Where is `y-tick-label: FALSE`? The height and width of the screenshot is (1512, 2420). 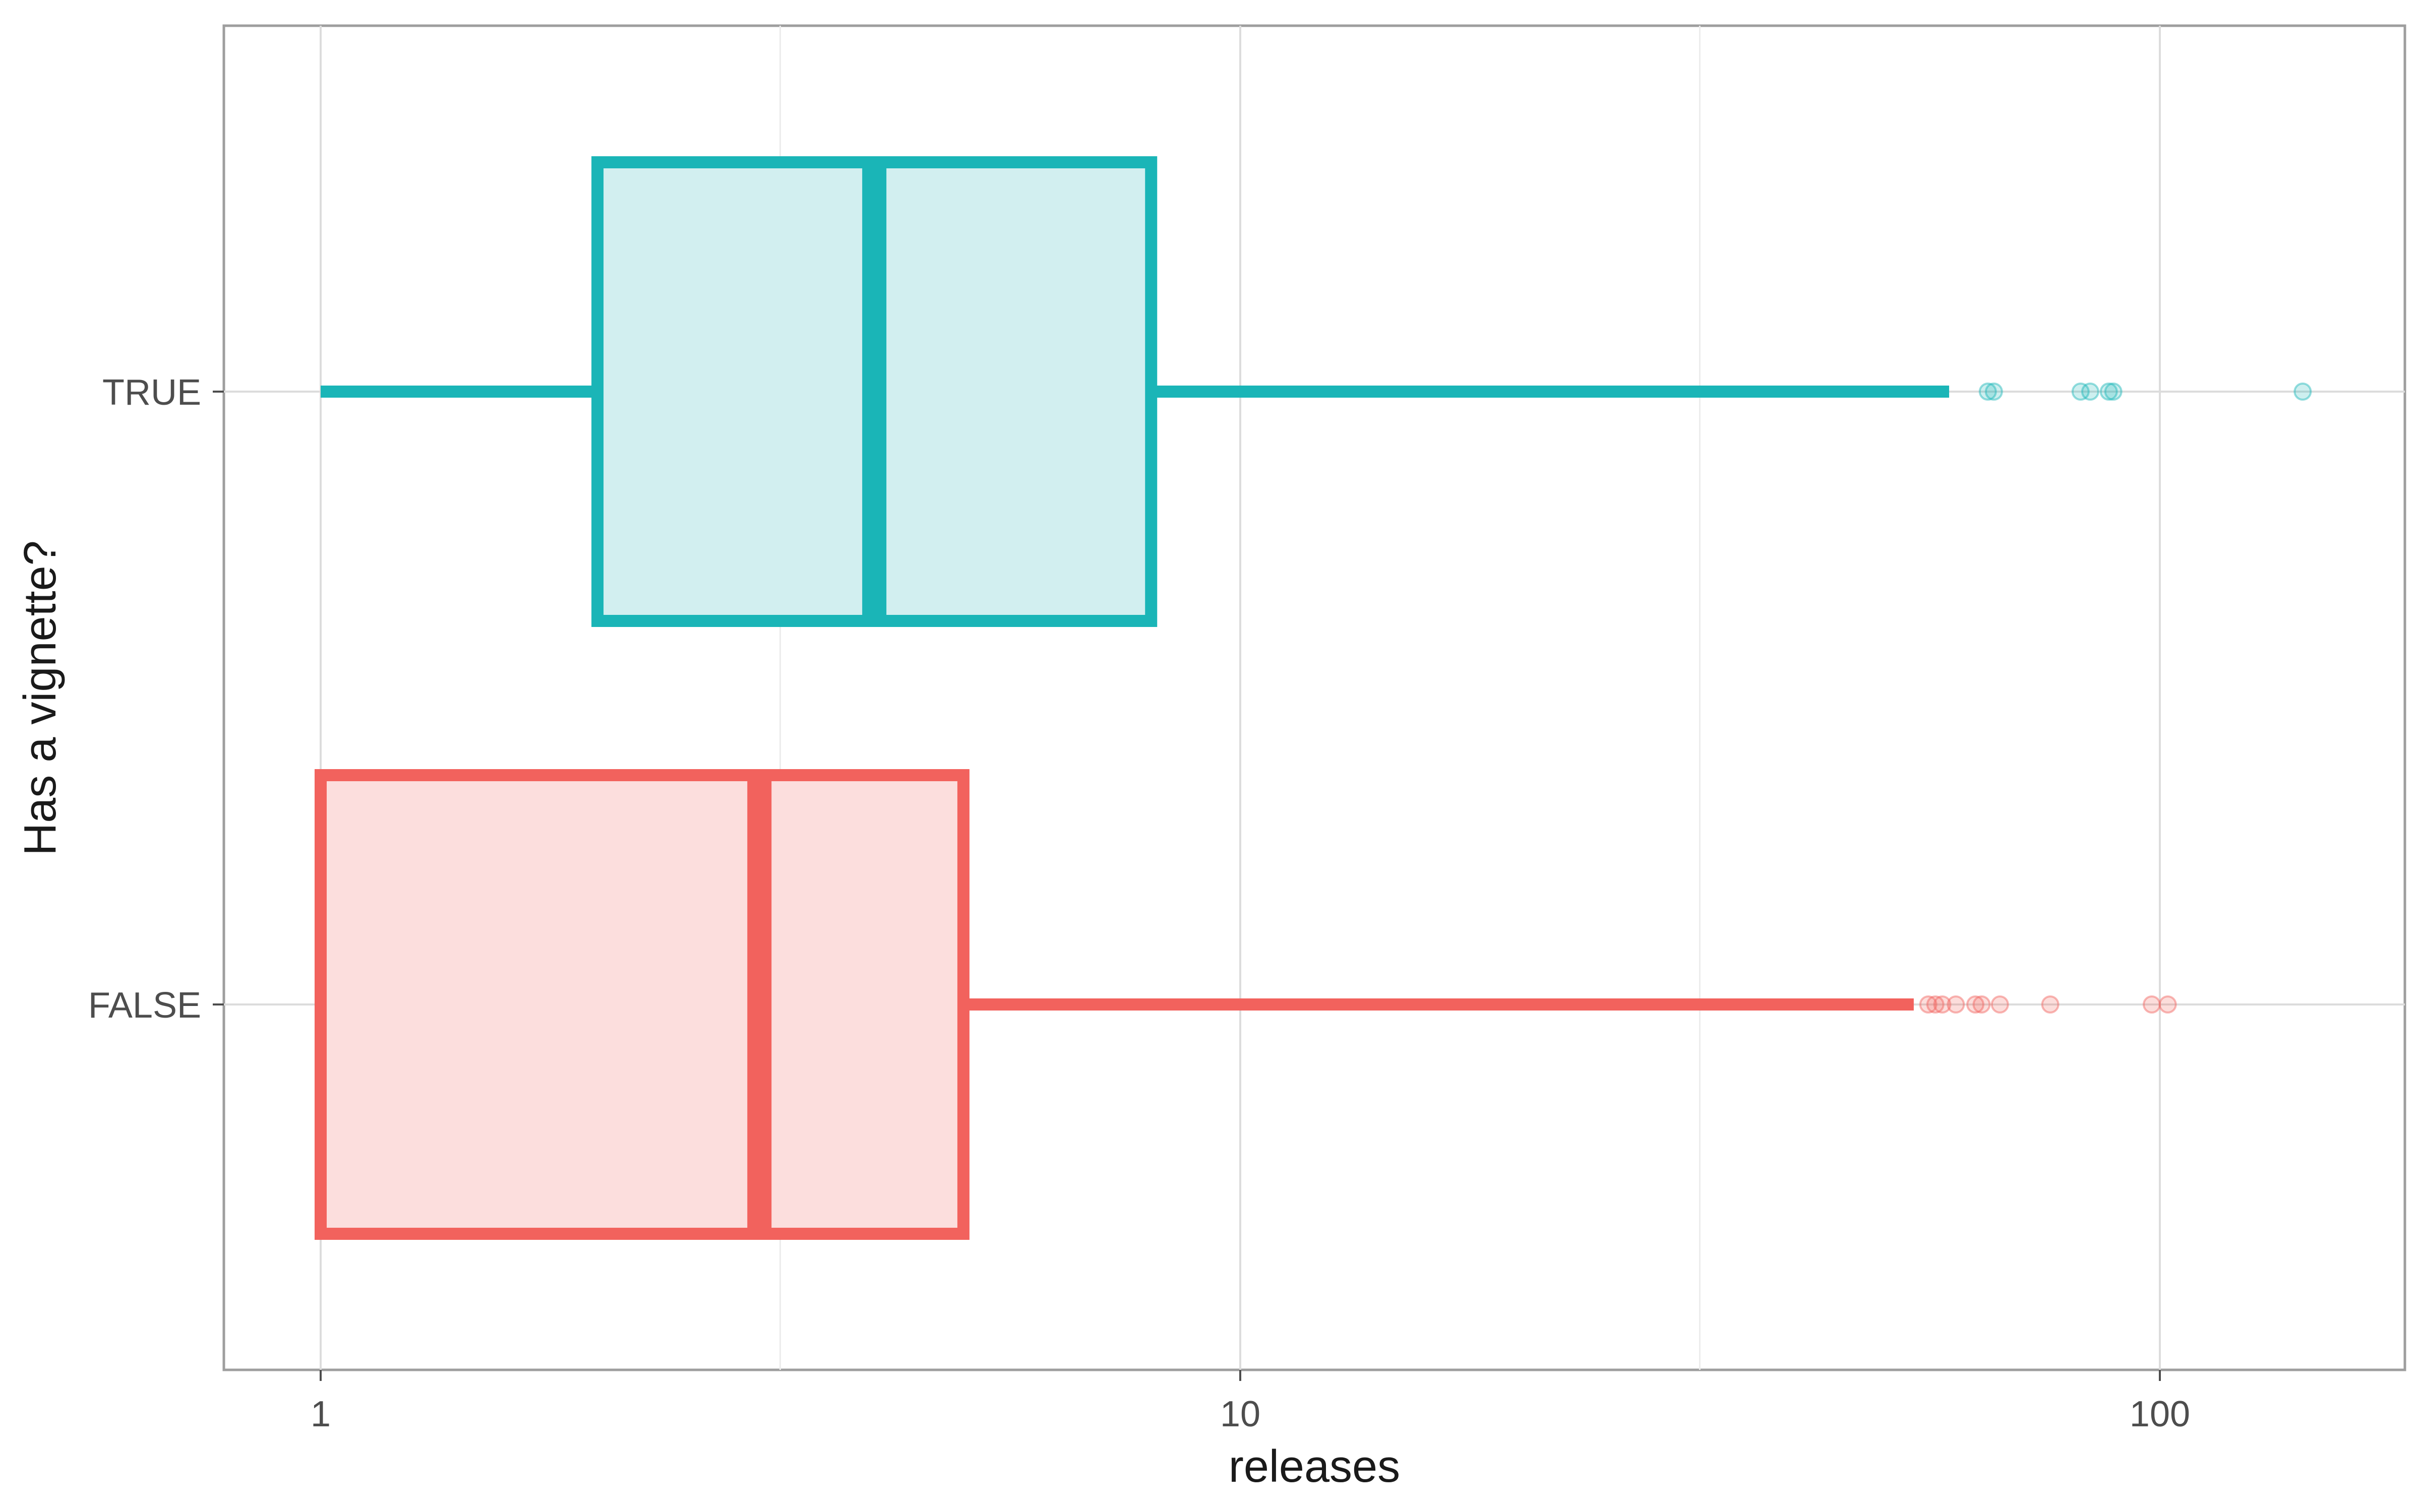
y-tick-label: FALSE is located at coordinates (144, 1006).